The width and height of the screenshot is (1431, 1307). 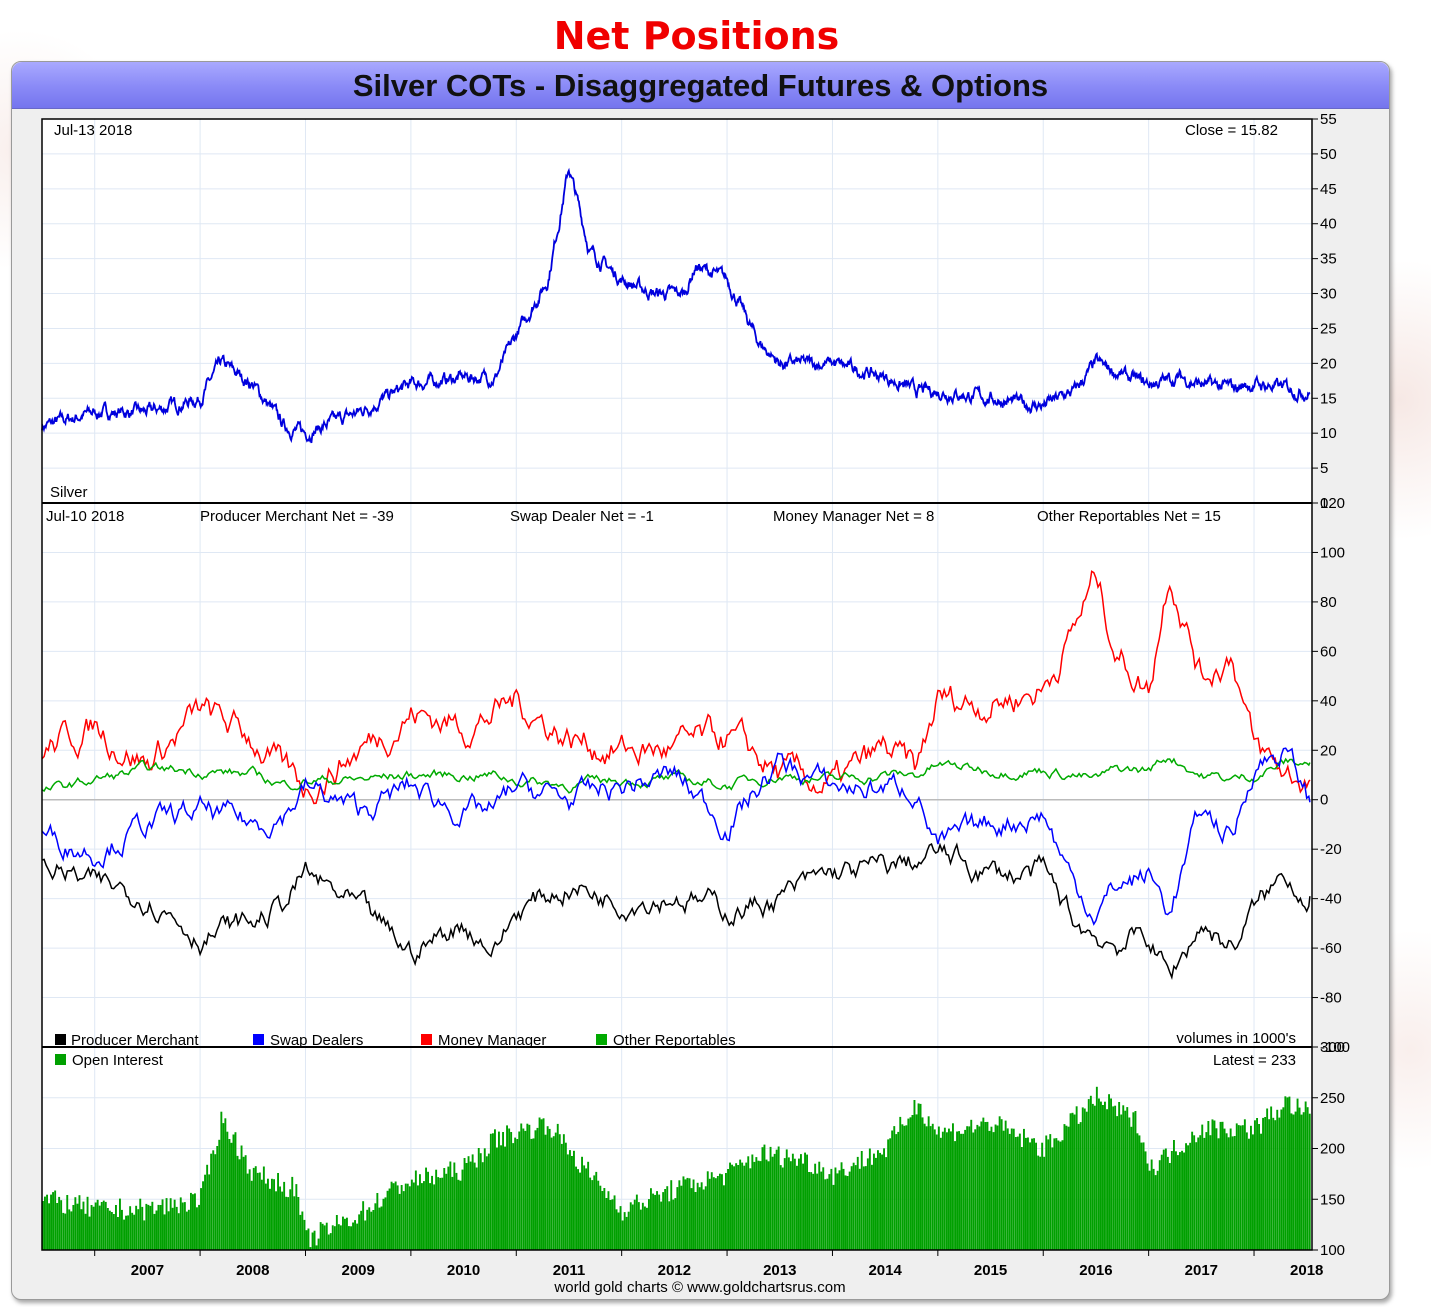 What do you see at coordinates (1328, 259) in the screenshot?
I see `y-tick-label: 35` at bounding box center [1328, 259].